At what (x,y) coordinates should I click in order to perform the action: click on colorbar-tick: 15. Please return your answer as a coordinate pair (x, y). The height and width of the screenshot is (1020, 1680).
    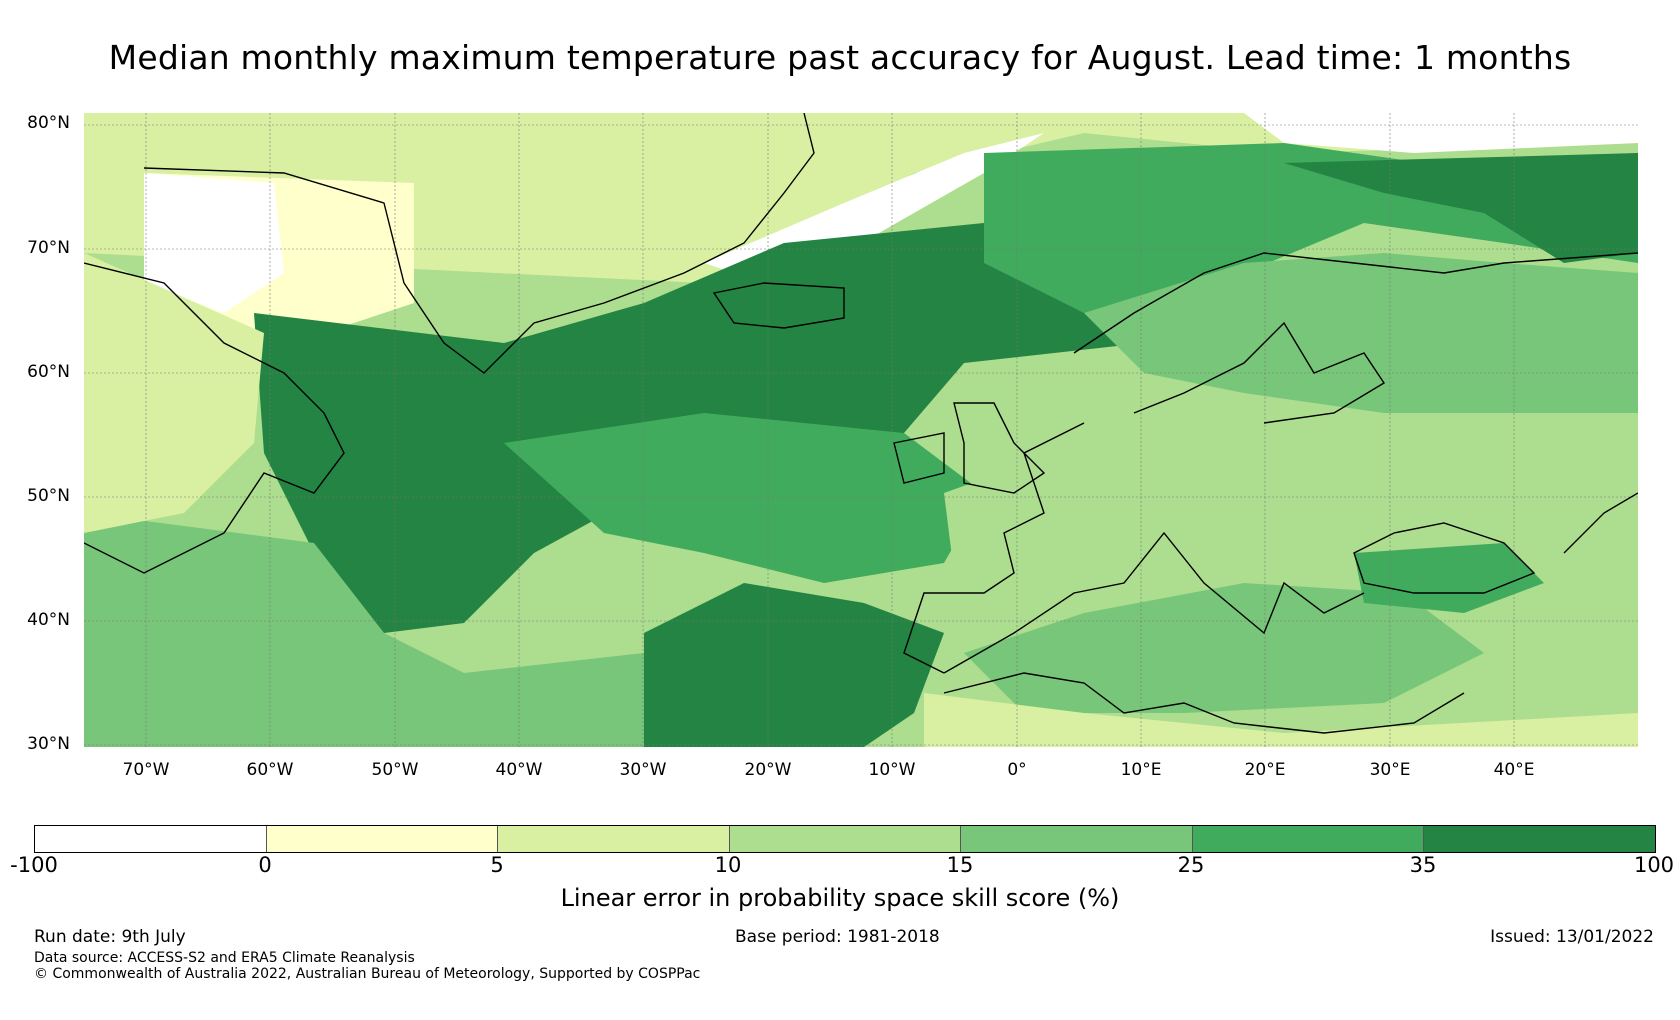
    Looking at the image, I should click on (960, 865).